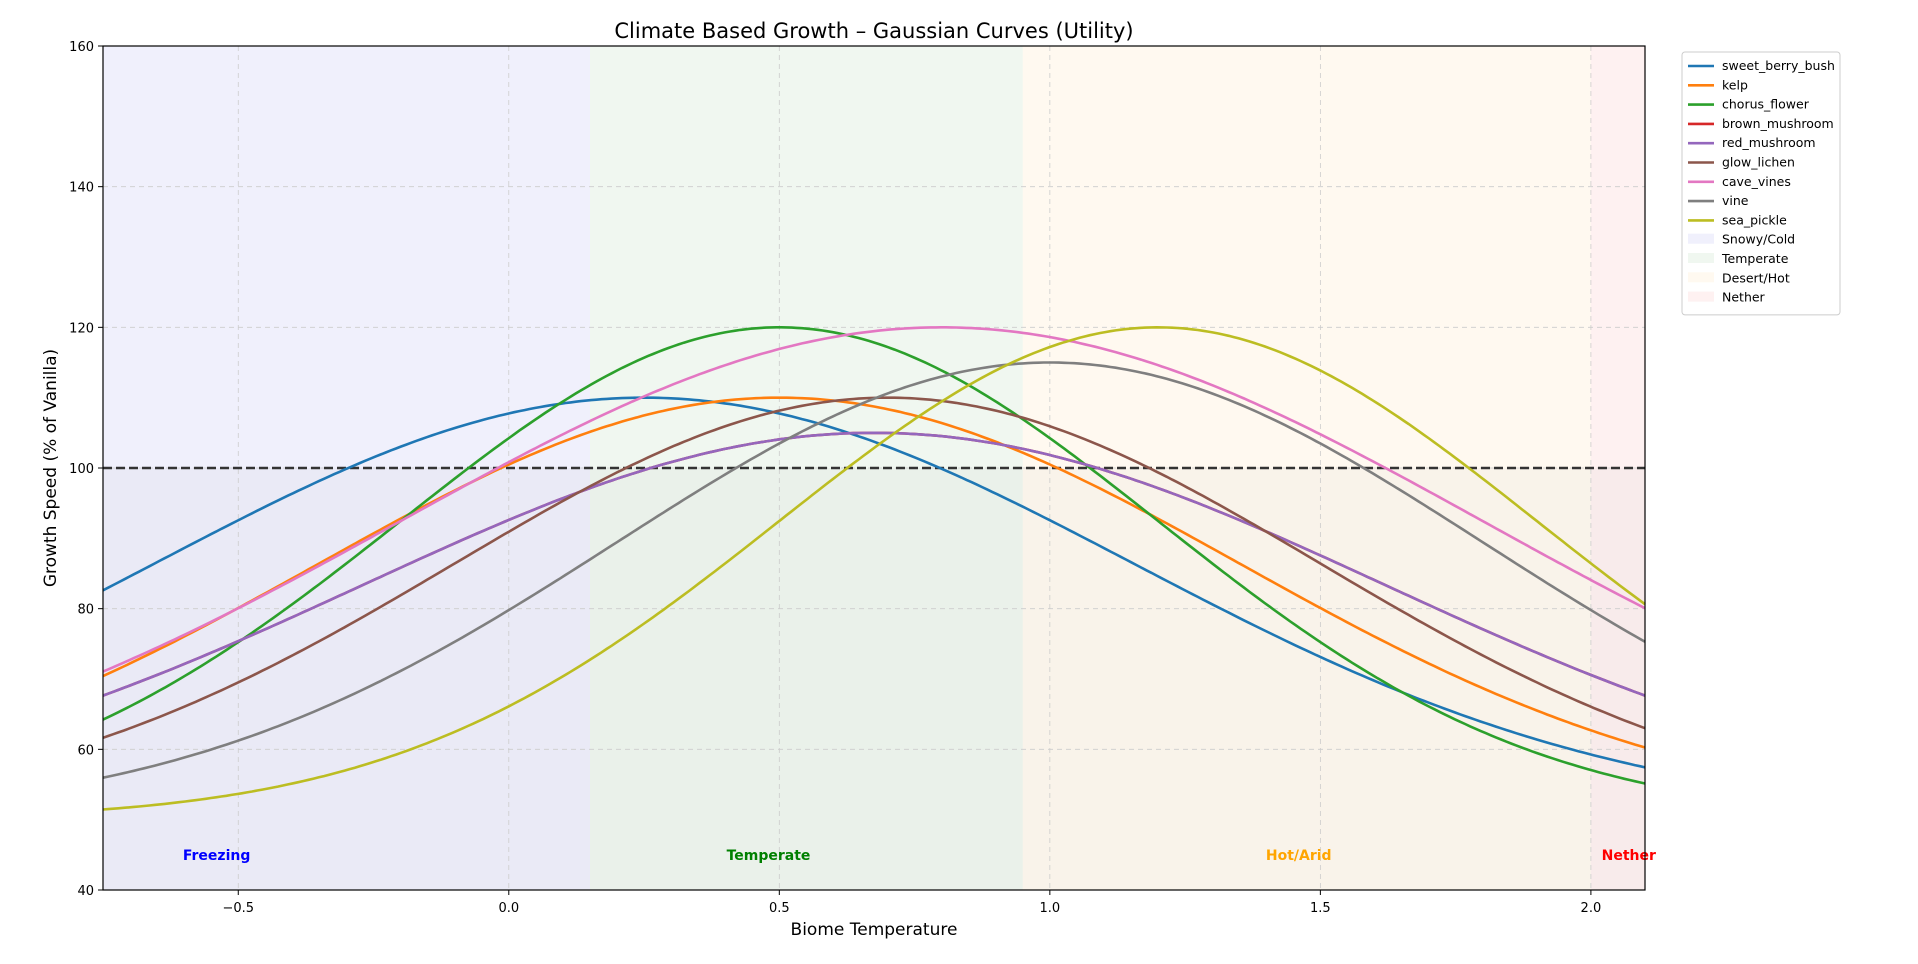 This screenshot has width=1918, height=964. I want to click on legend-label: cave_vines, so click(1756, 181).